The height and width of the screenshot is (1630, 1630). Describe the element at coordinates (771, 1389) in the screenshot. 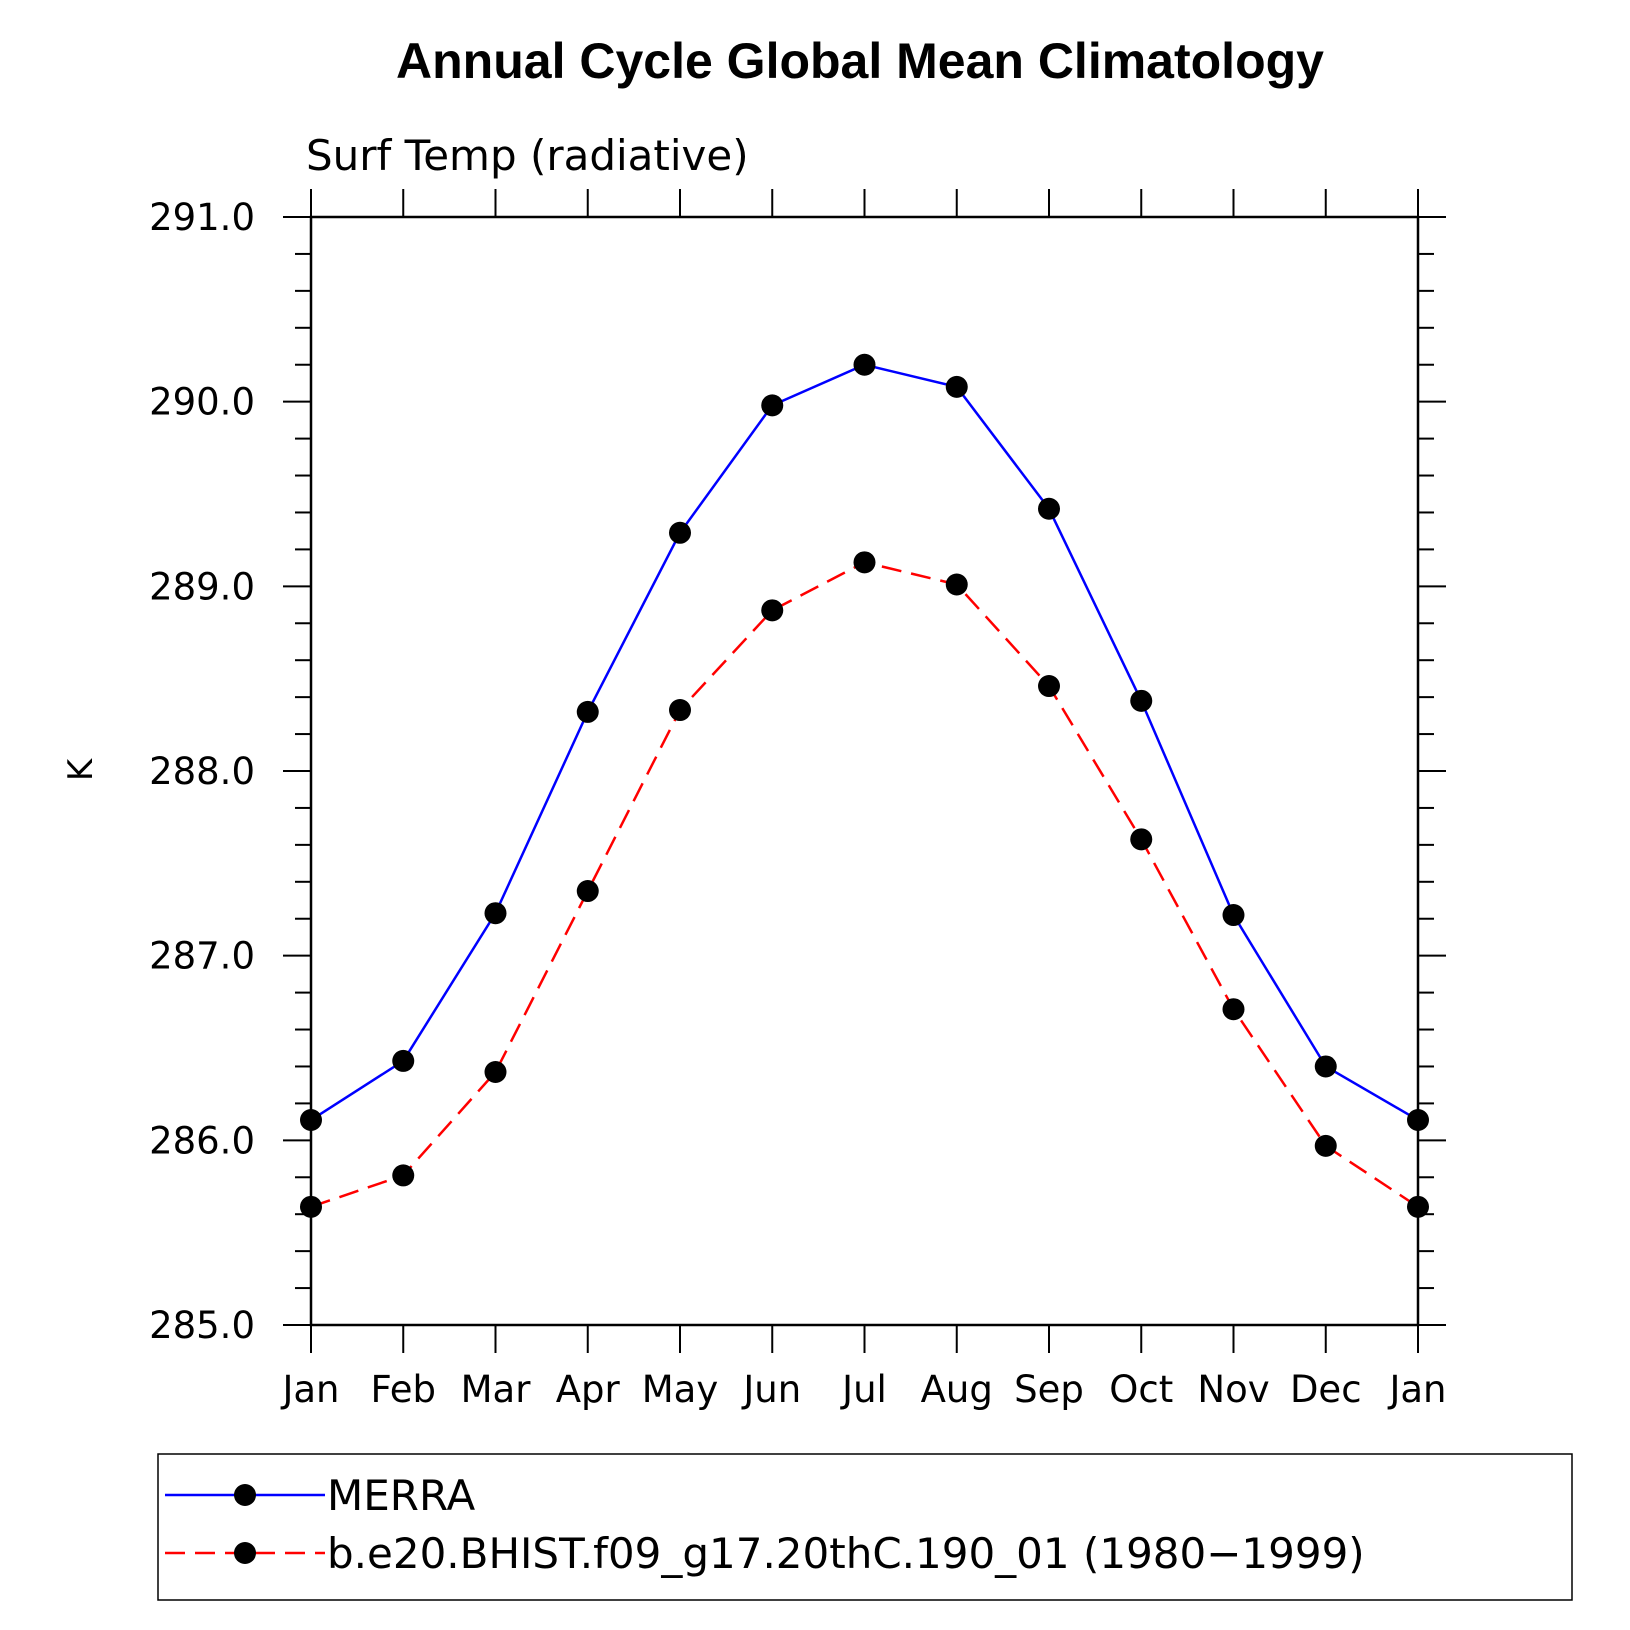

I see `x-tick-label: Jun` at that location.